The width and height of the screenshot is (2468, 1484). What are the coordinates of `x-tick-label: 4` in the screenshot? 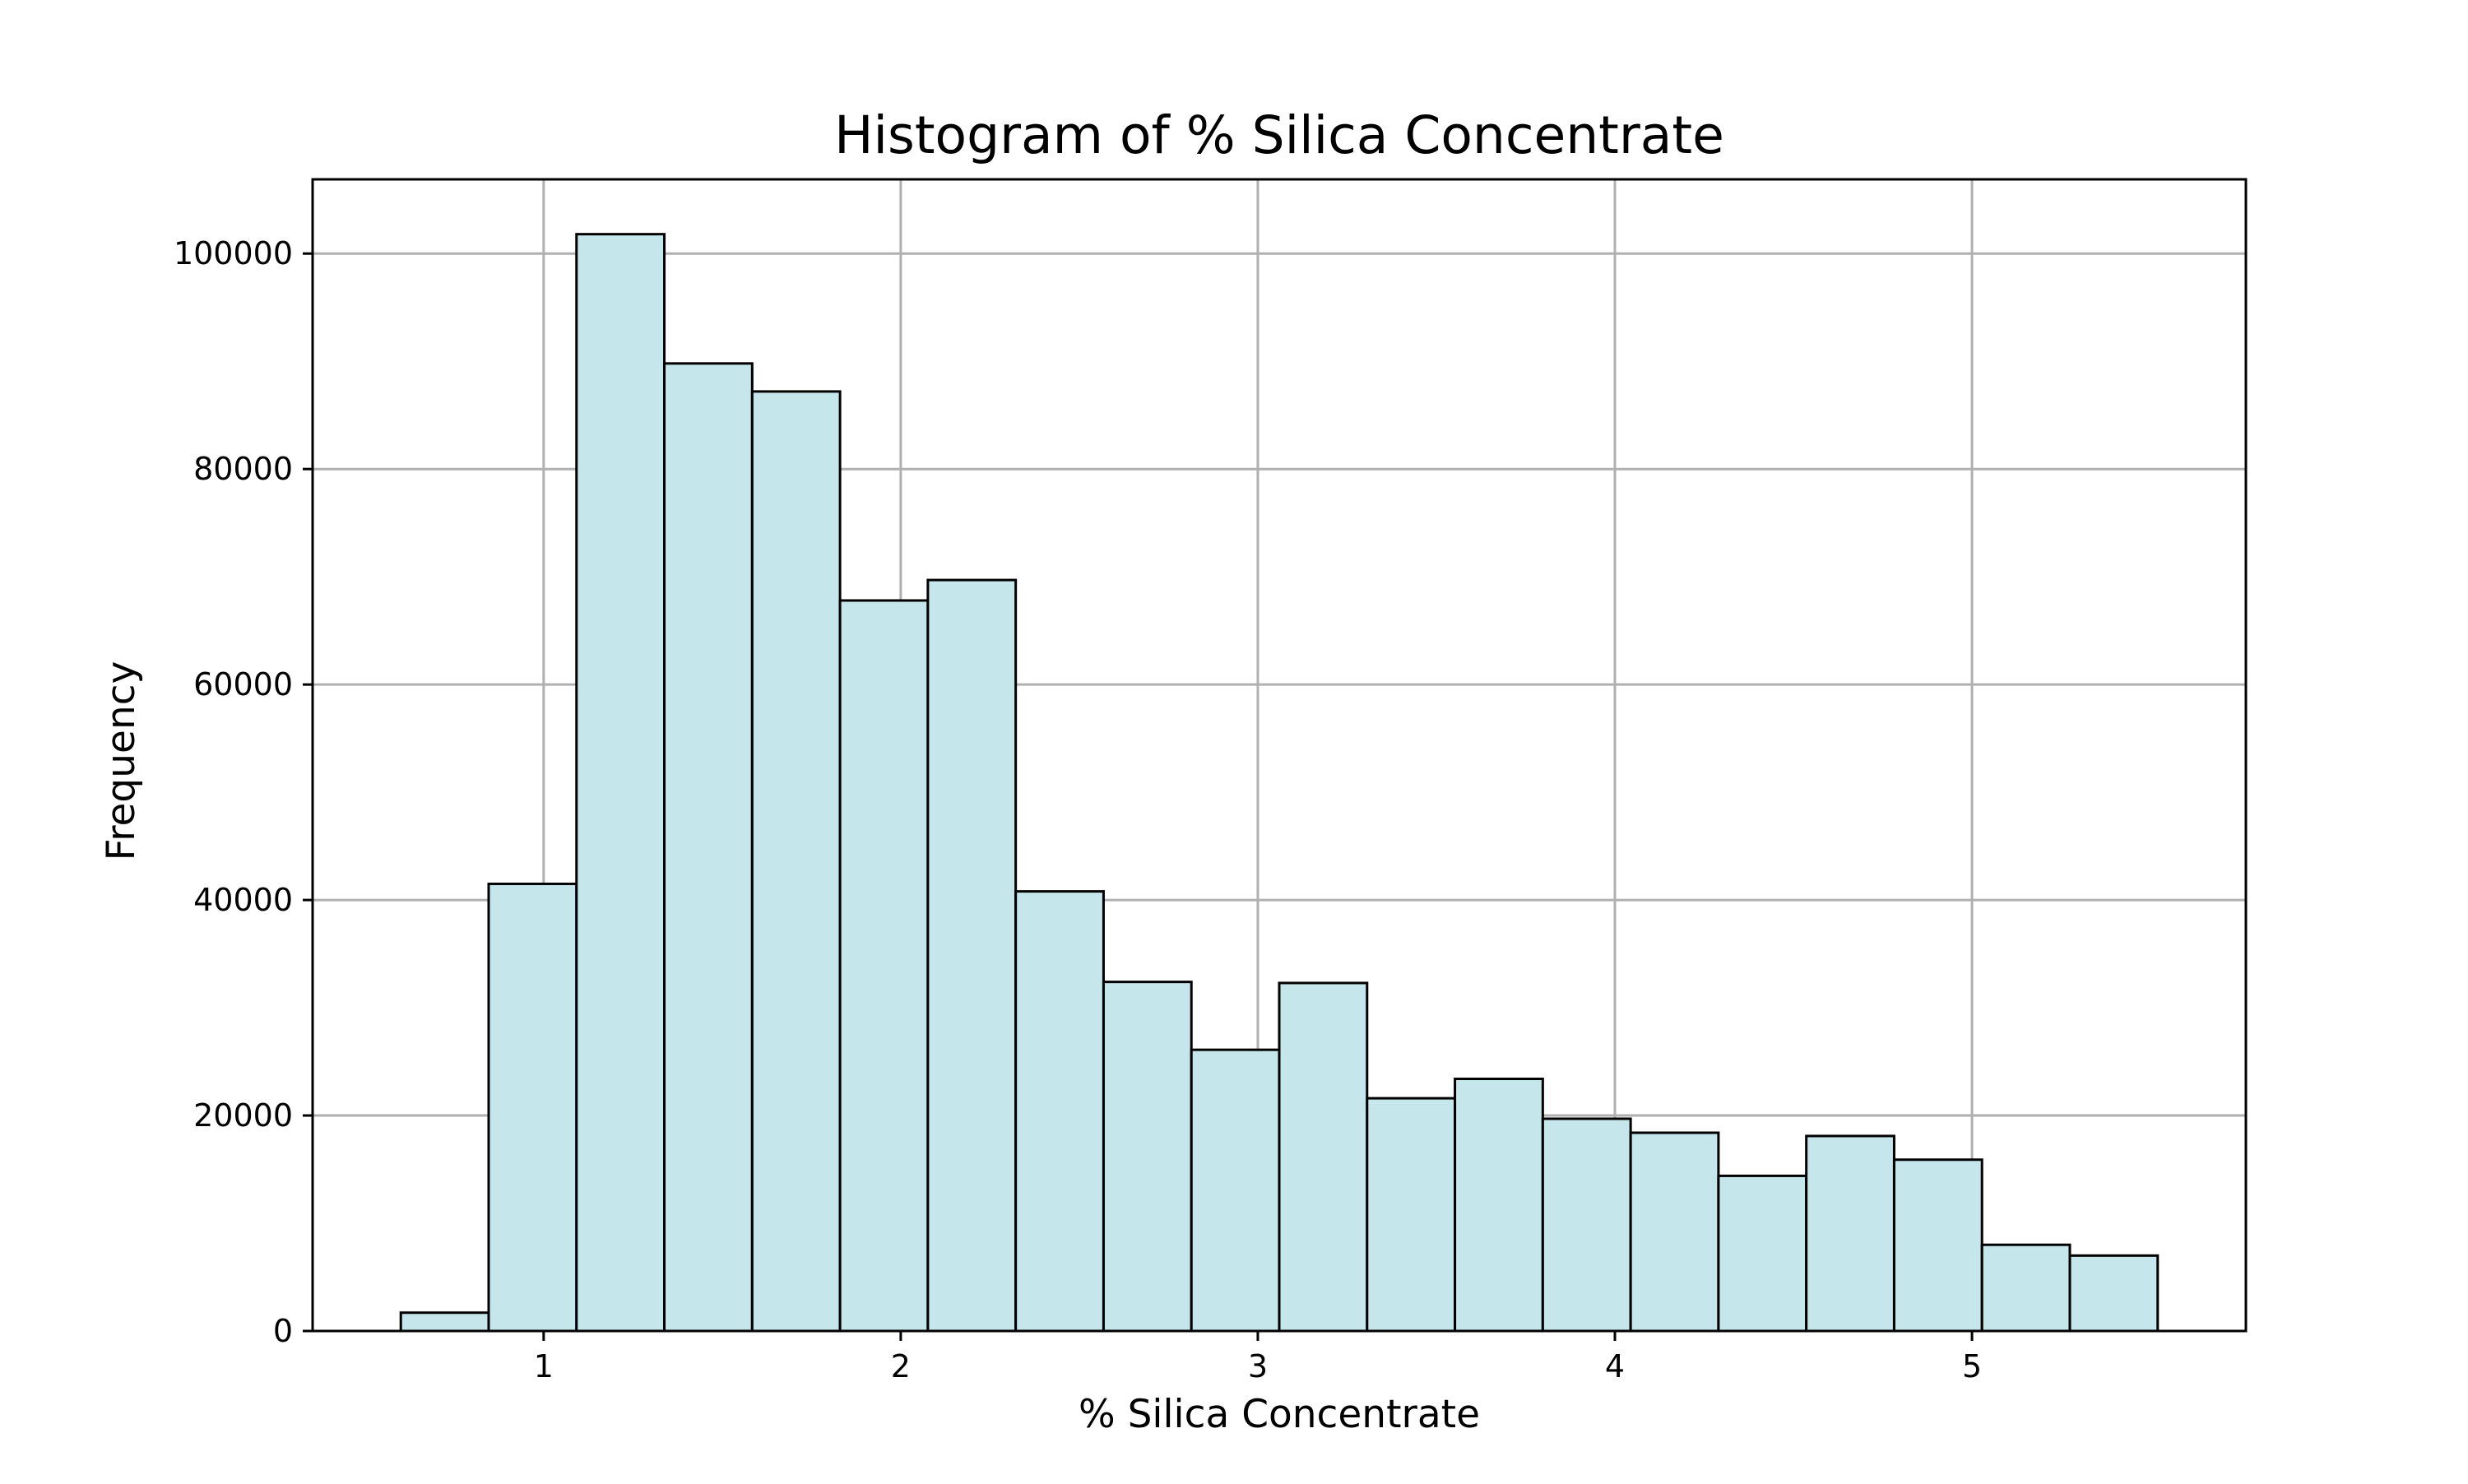 It's located at (1615, 1366).